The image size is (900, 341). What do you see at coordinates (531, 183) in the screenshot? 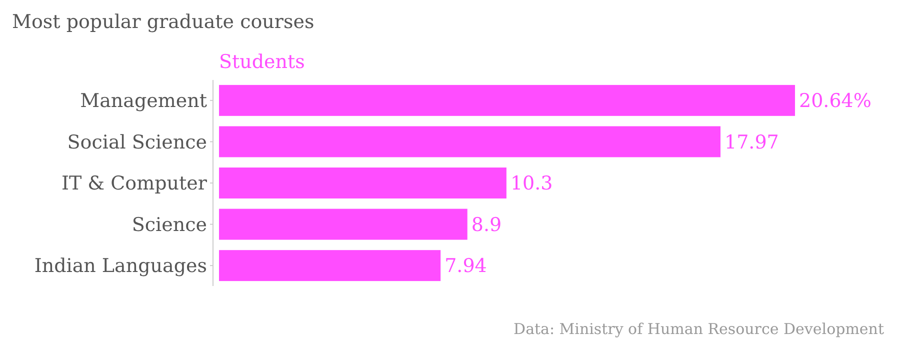
I see `data-label: 10.3` at bounding box center [531, 183].